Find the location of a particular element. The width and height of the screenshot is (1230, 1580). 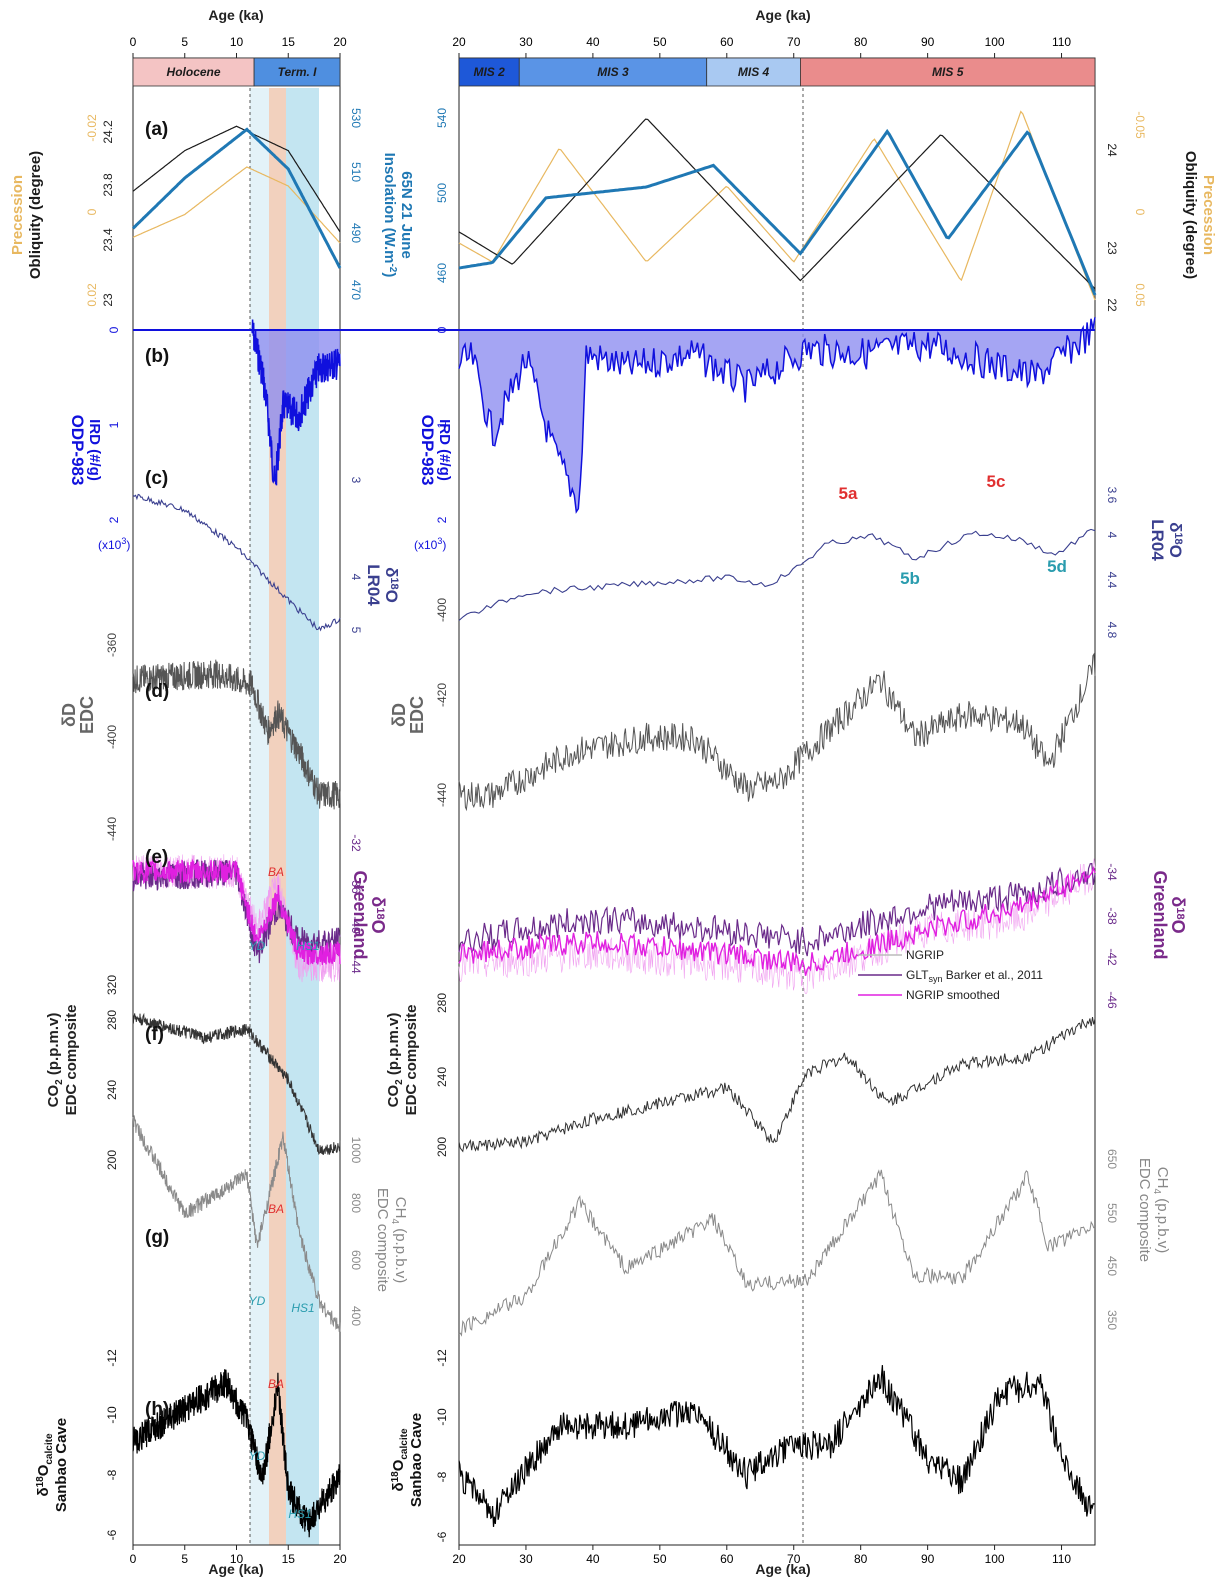

precession-tick-left: -0.02 is located at coordinates (92, 128).